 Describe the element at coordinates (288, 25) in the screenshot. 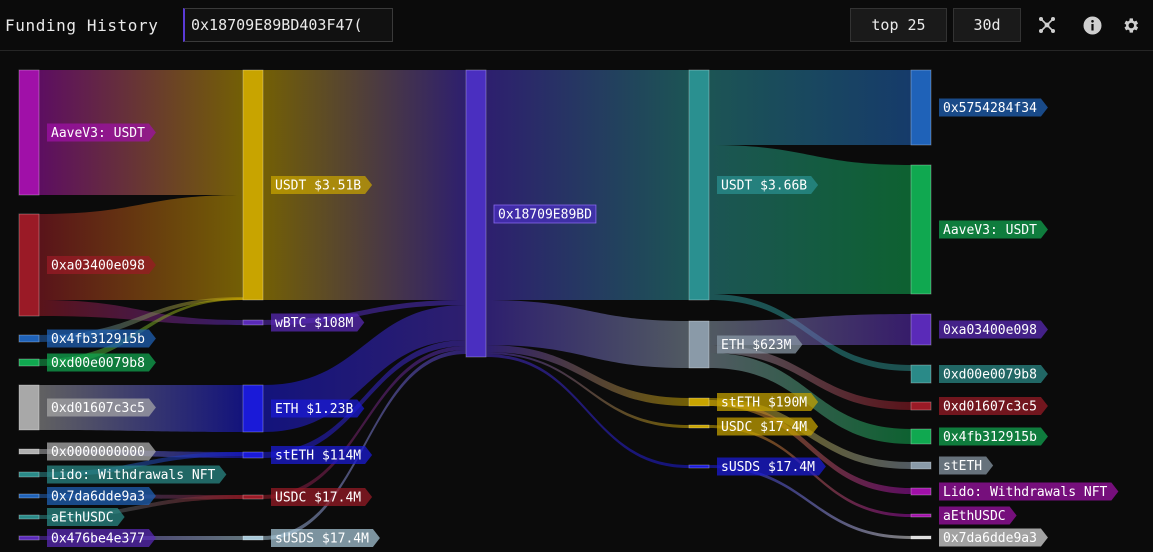

I see `address-input` at that location.